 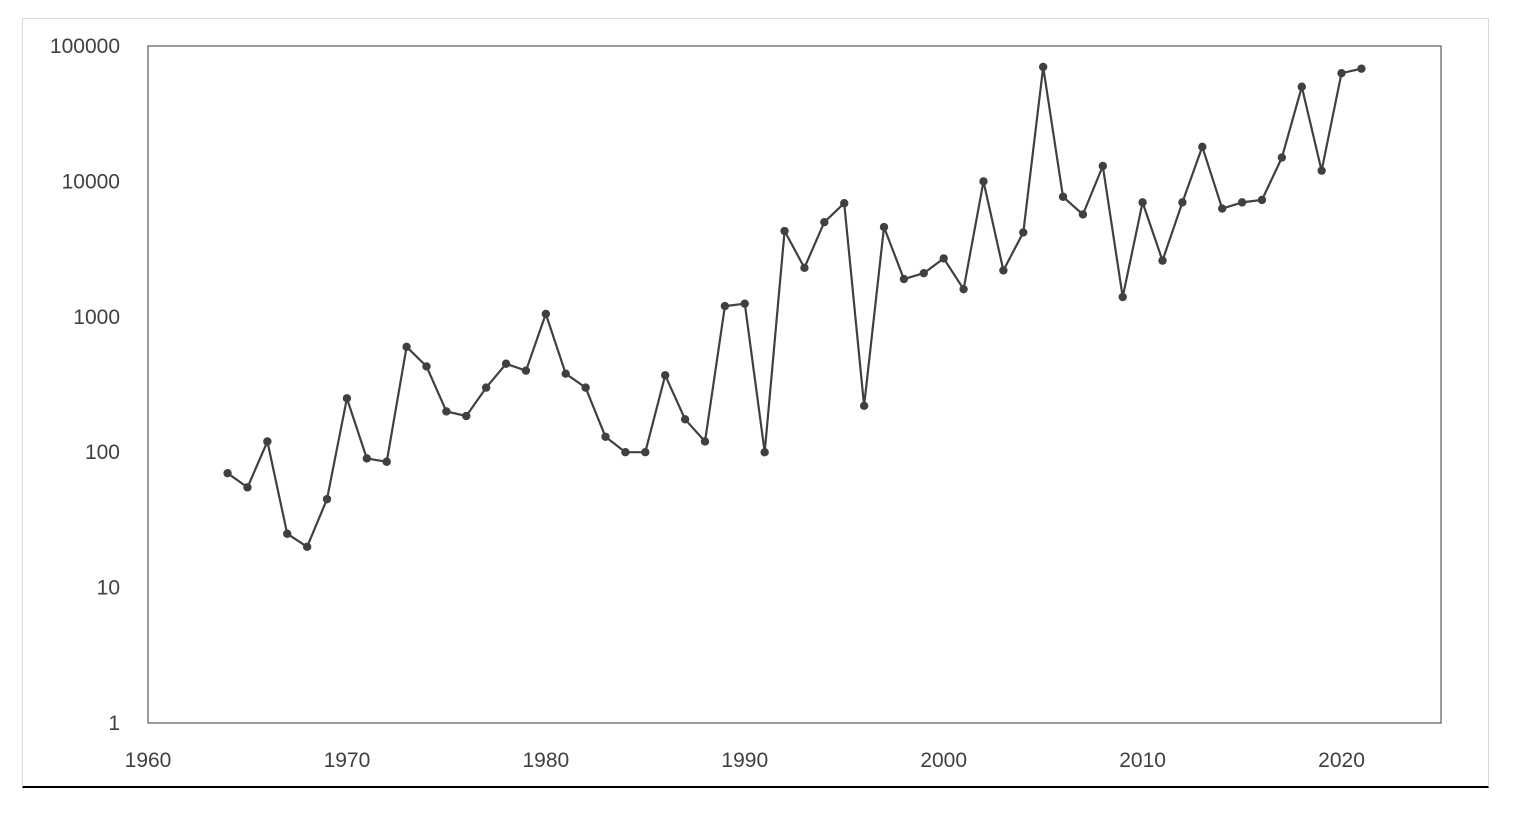 What do you see at coordinates (114, 723) in the screenshot?
I see `y-tick-label: 1` at bounding box center [114, 723].